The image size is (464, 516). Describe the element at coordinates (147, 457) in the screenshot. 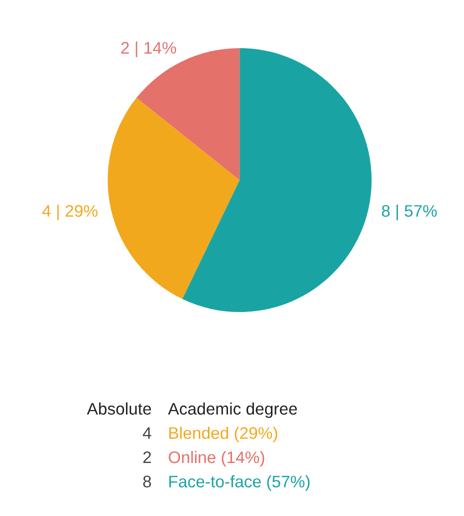

I see `text: 2` at that location.